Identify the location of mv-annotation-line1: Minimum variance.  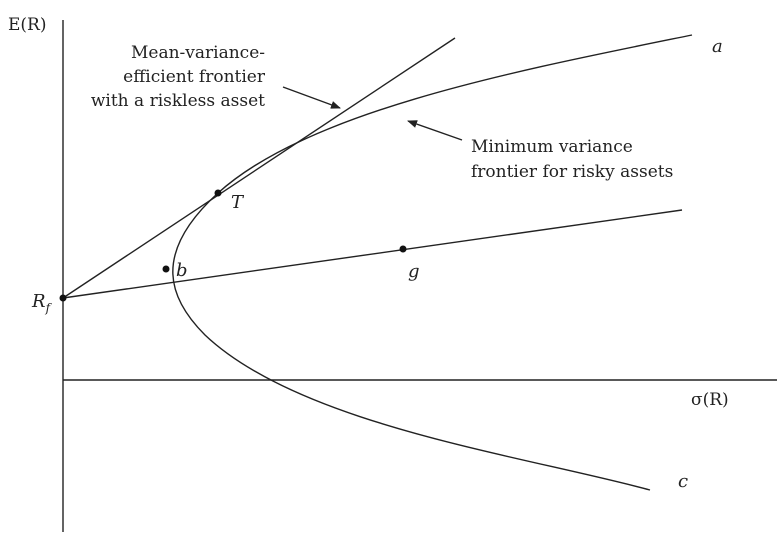
(552, 147).